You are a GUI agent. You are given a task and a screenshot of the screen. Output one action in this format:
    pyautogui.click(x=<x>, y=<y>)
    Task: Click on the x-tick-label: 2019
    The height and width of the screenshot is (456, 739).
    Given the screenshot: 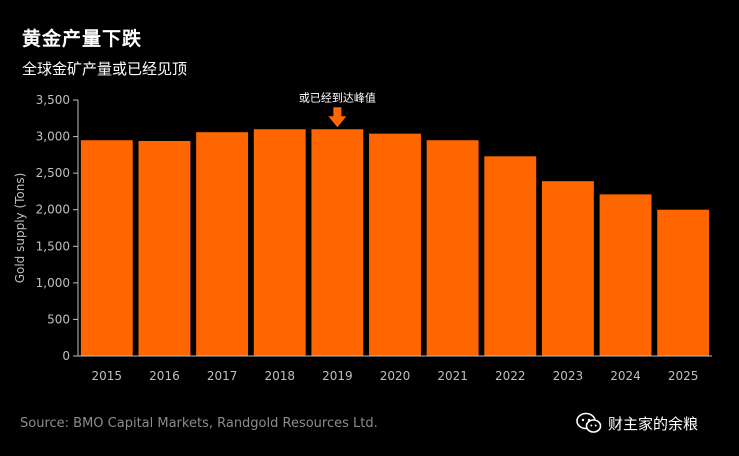 What is the action you would take?
    pyautogui.click(x=337, y=376)
    